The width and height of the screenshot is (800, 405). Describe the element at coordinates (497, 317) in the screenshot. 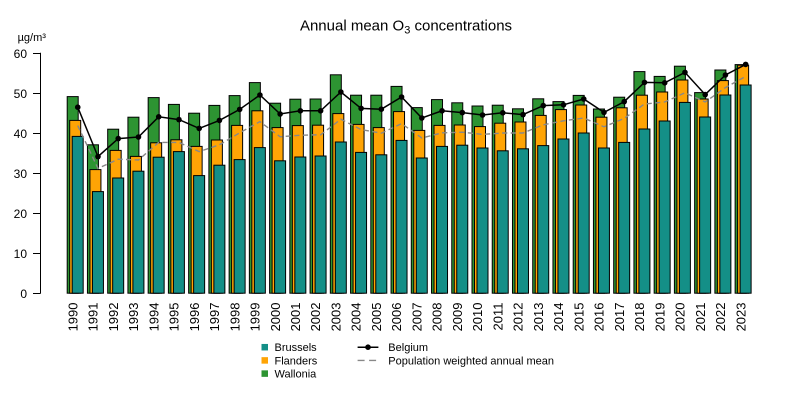

I see `svg-text: 2011` at that location.